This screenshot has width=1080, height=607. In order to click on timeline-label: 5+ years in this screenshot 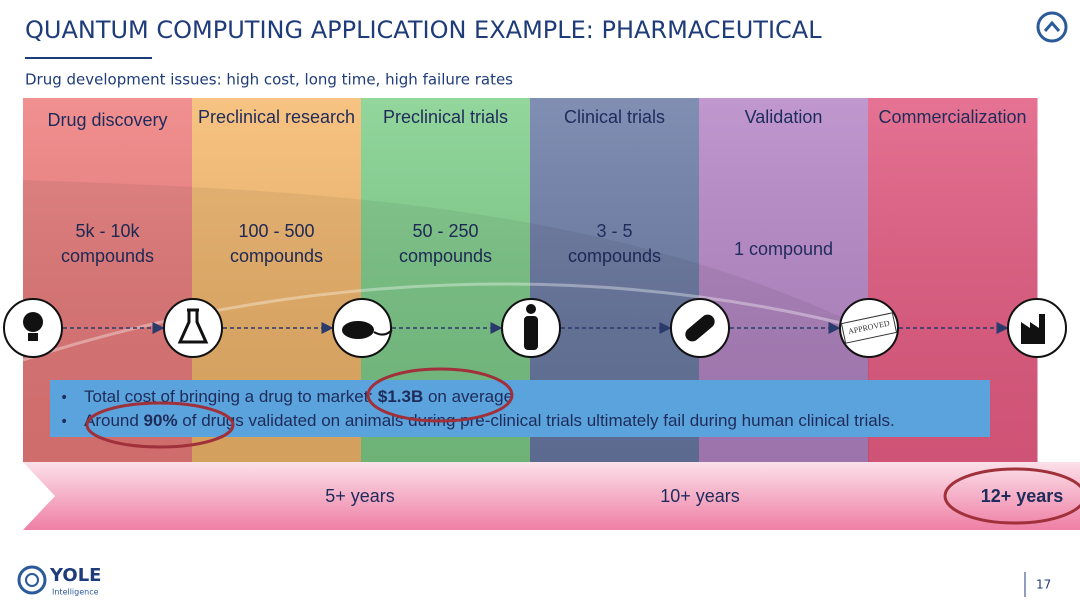, I will do `click(360, 496)`.